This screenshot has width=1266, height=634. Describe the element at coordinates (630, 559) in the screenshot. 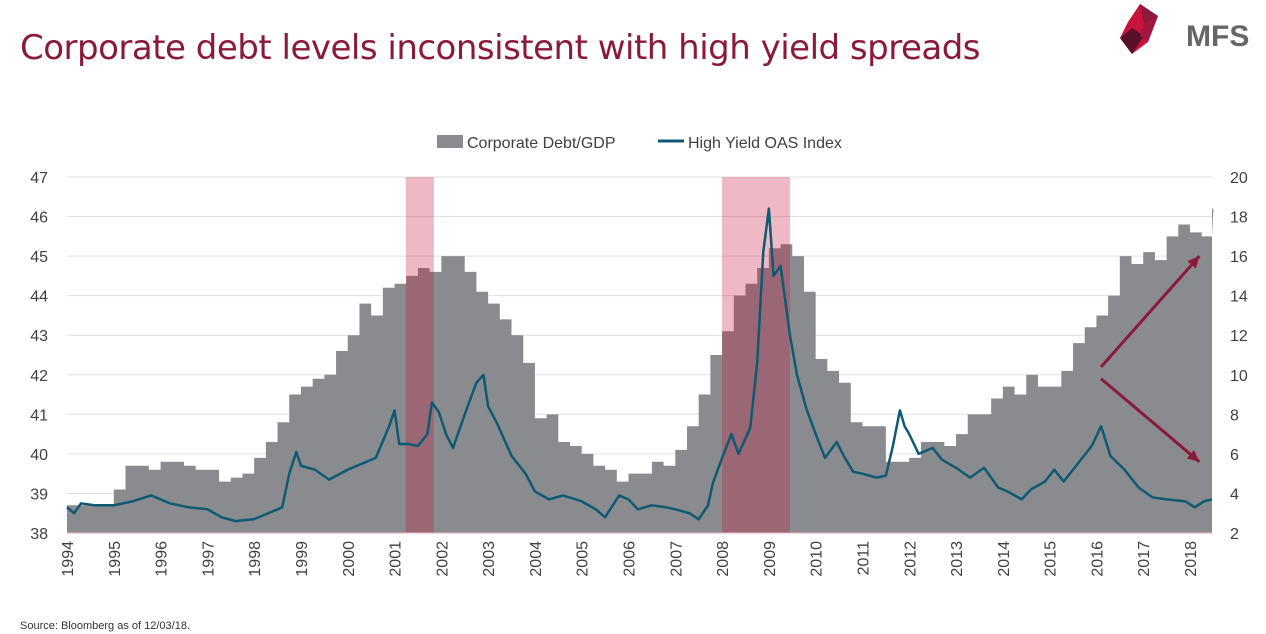

I see `x-tick-label: 2006` at that location.